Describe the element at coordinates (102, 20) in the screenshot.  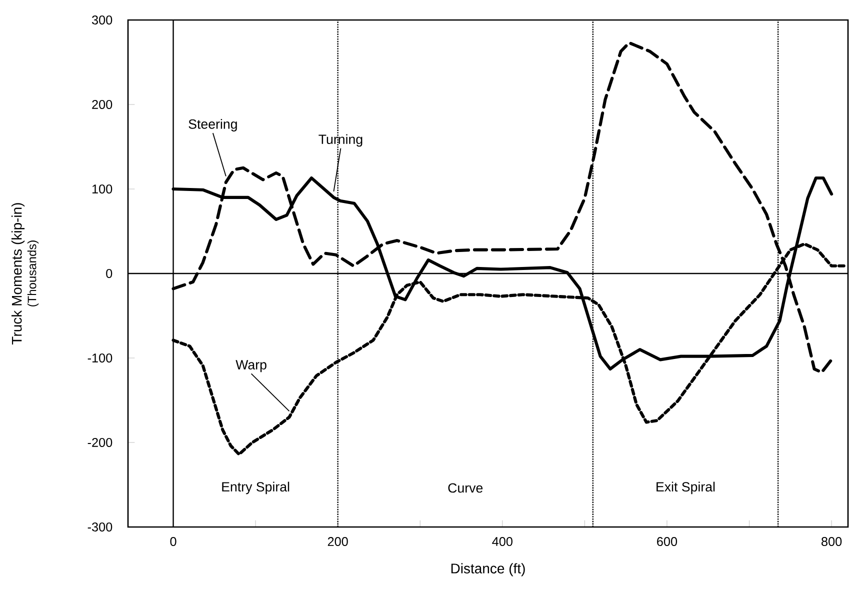
I see `y-tick-label: 300` at that location.